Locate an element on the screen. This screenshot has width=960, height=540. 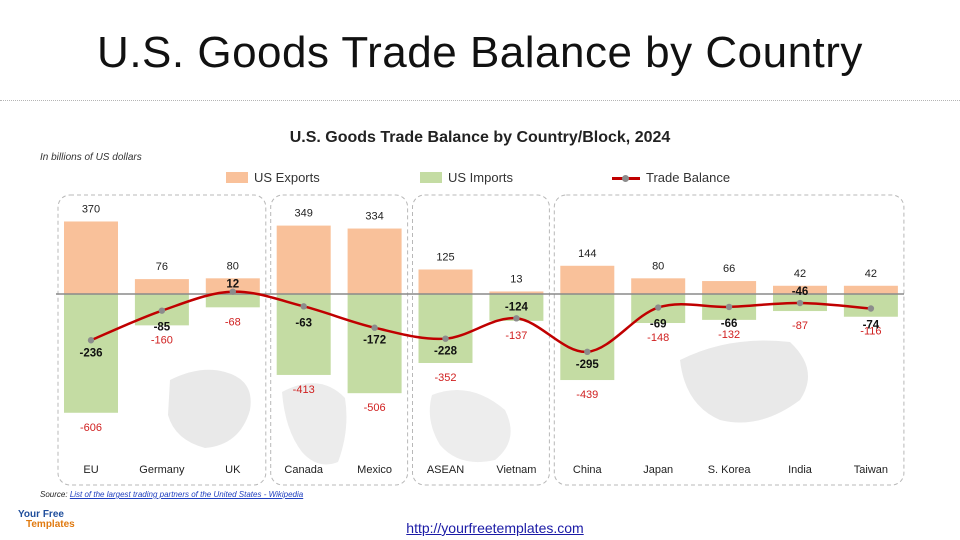
logo-line2: Templates is located at coordinates (50, 524).